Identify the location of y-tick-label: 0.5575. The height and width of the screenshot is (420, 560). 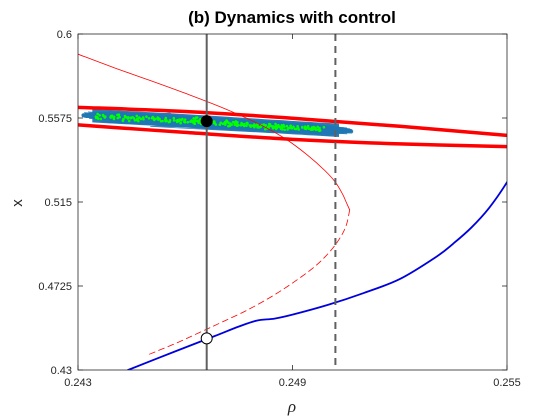
(55, 119).